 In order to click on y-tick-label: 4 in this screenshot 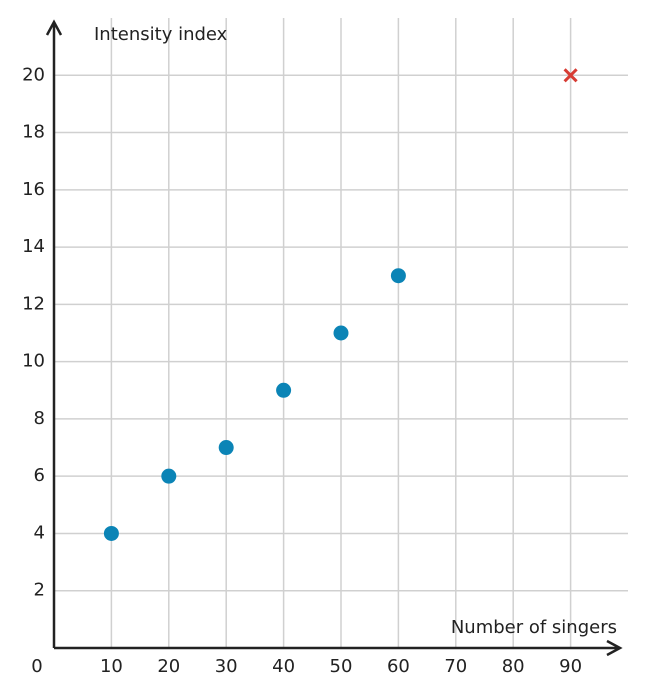, I will do `click(39, 532)`.